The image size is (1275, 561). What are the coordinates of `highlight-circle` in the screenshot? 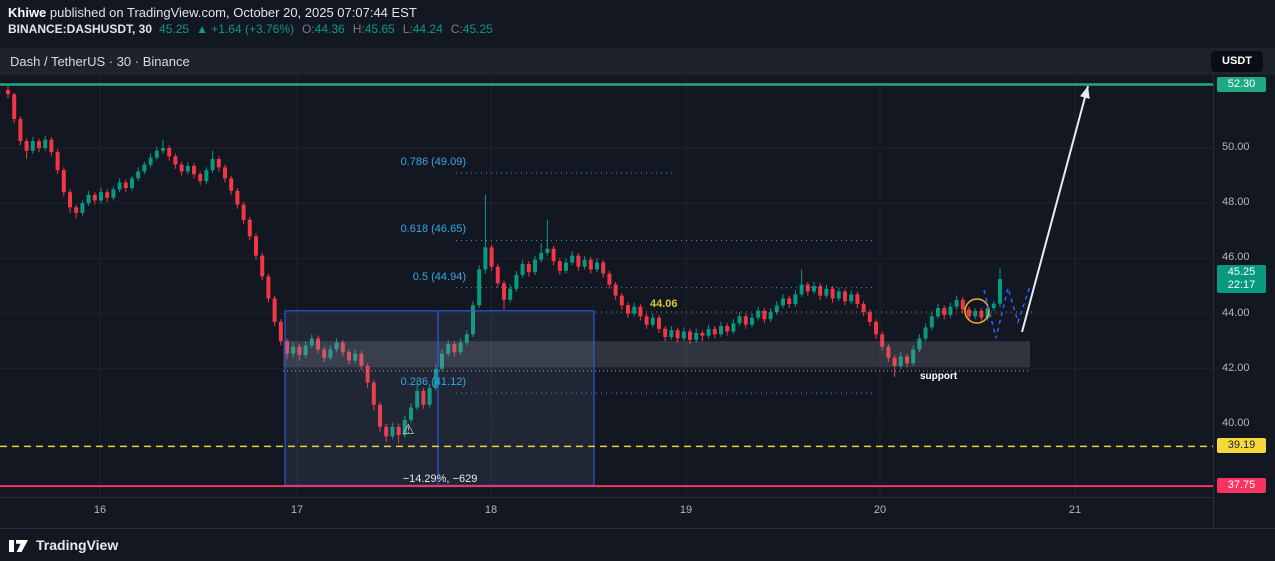 It's located at (977, 311).